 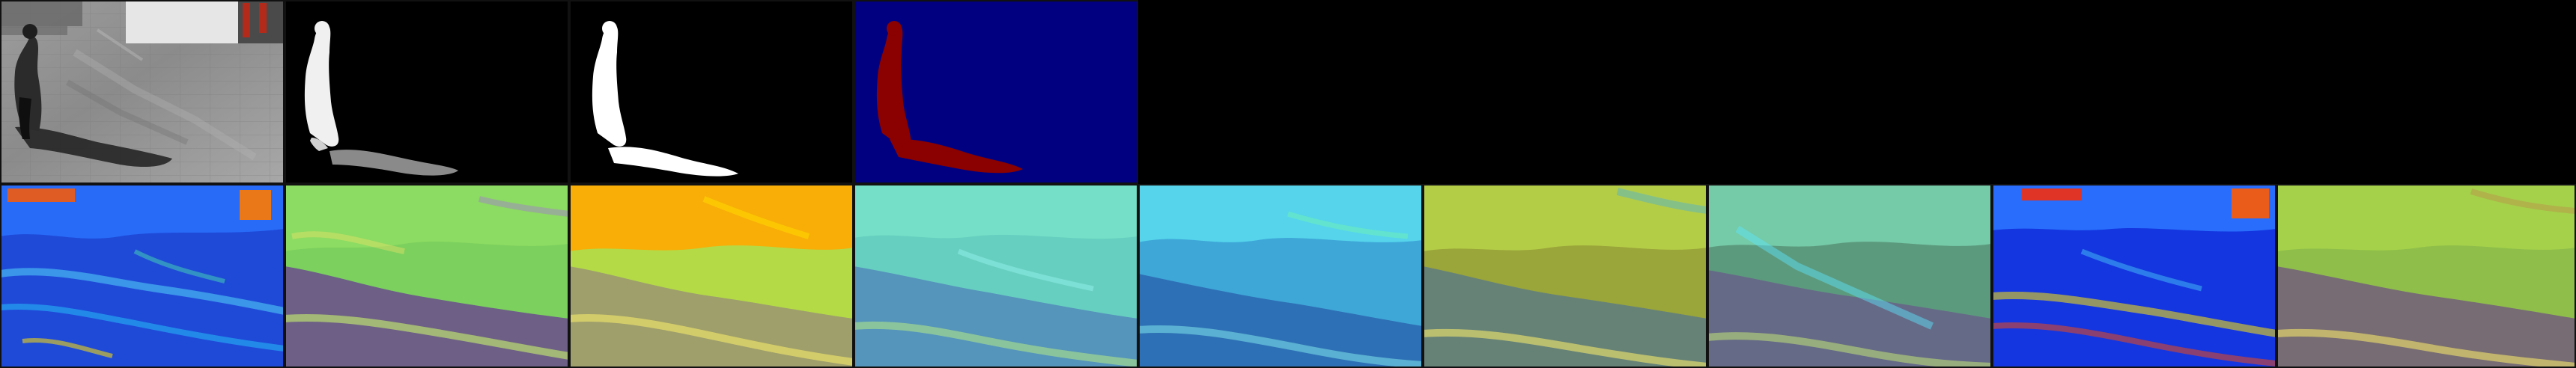 I want to click on input-frame-panel, so click(x=142, y=92).